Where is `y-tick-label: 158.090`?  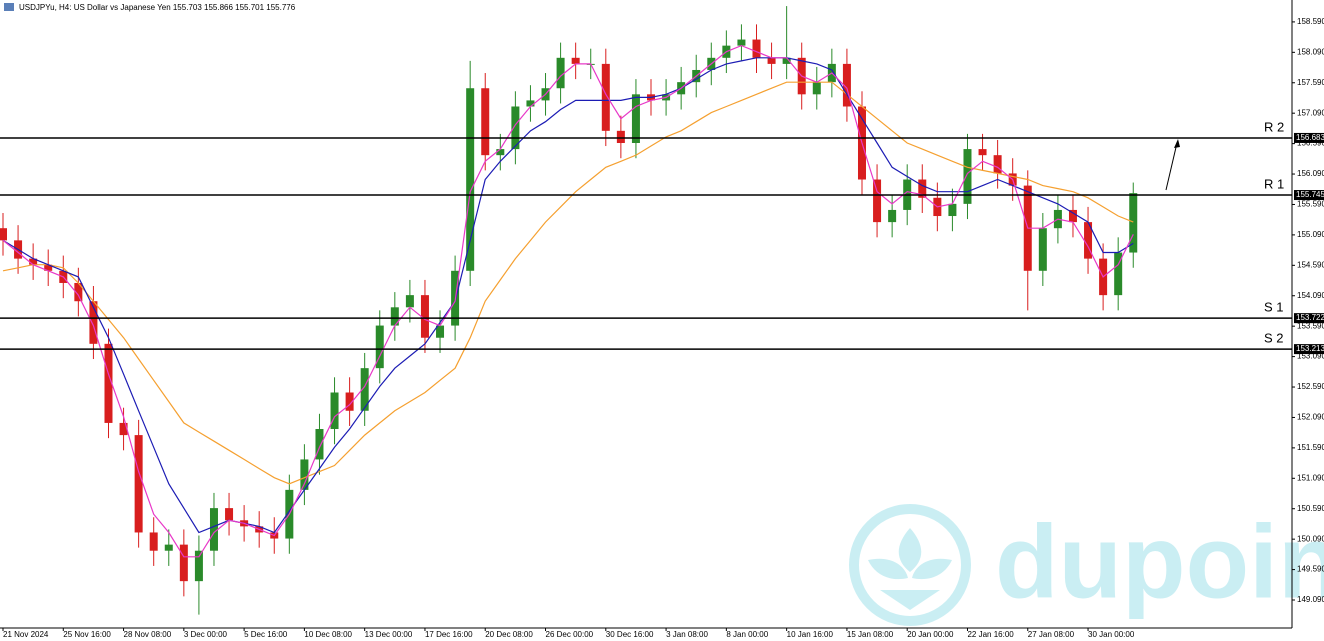 y-tick-label: 158.090 is located at coordinates (1310, 51).